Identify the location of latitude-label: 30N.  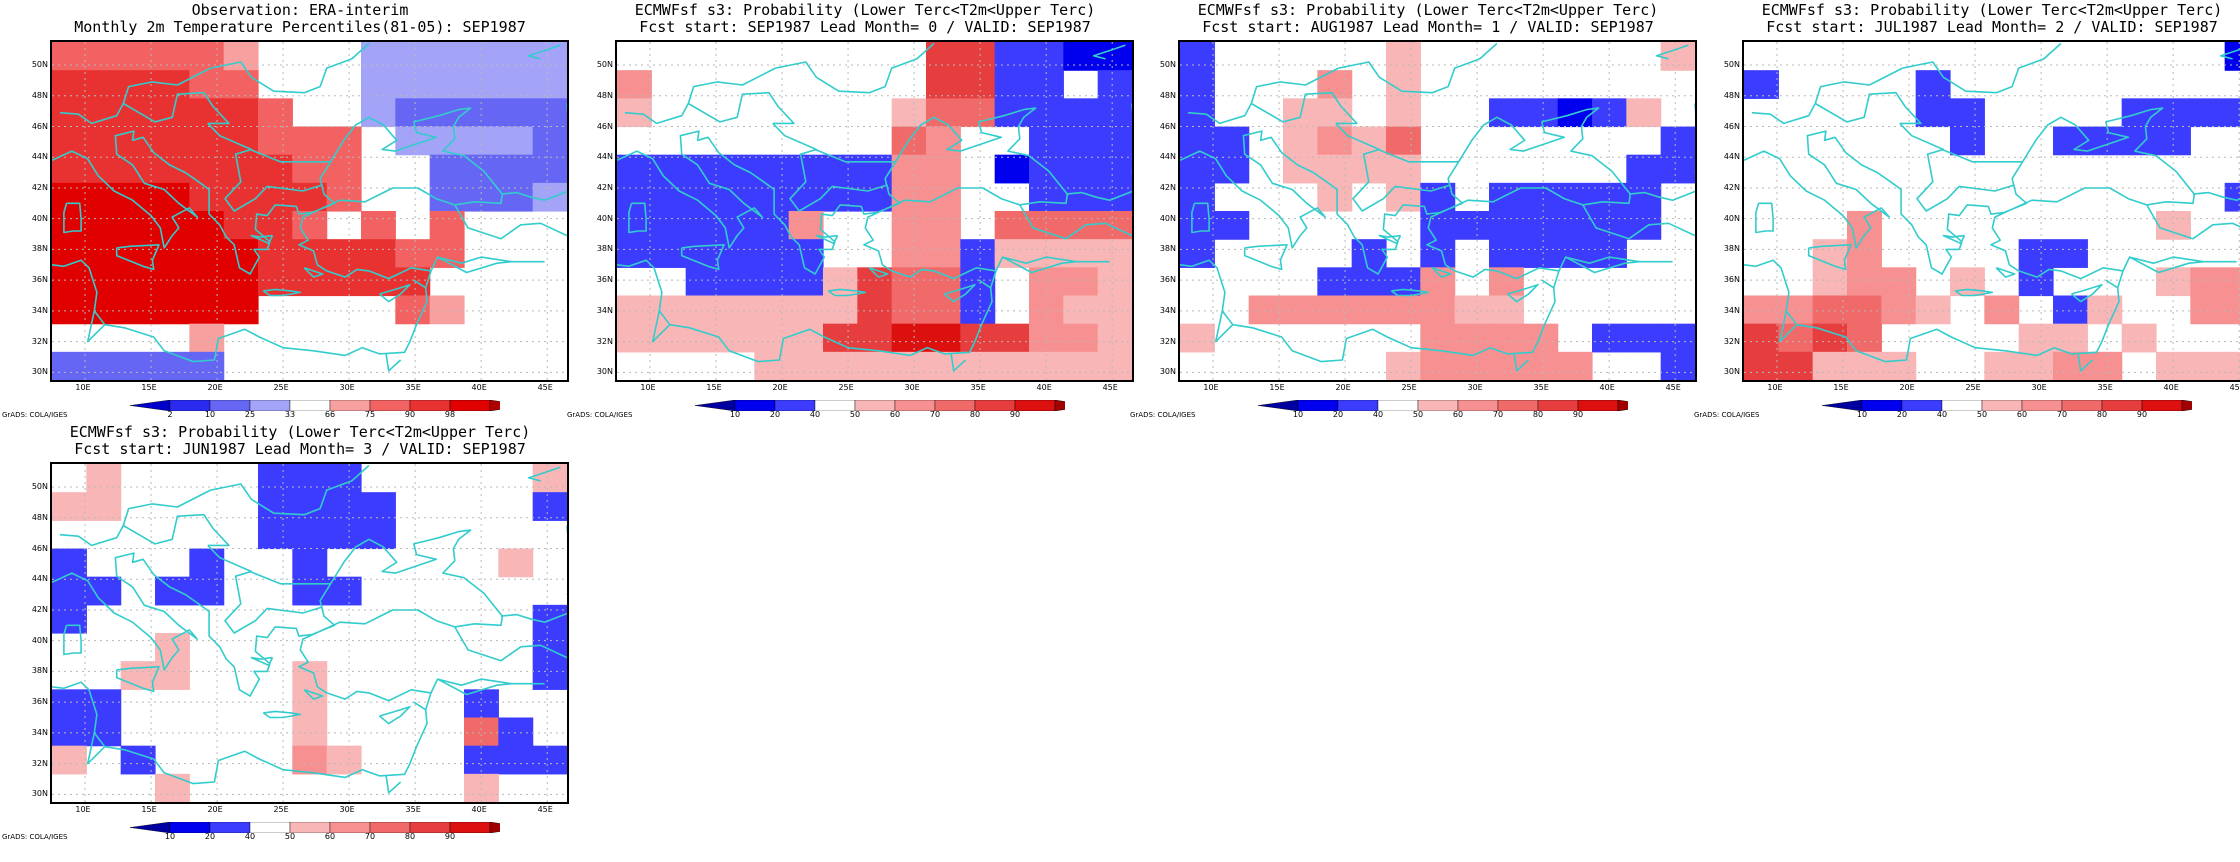
(39, 794).